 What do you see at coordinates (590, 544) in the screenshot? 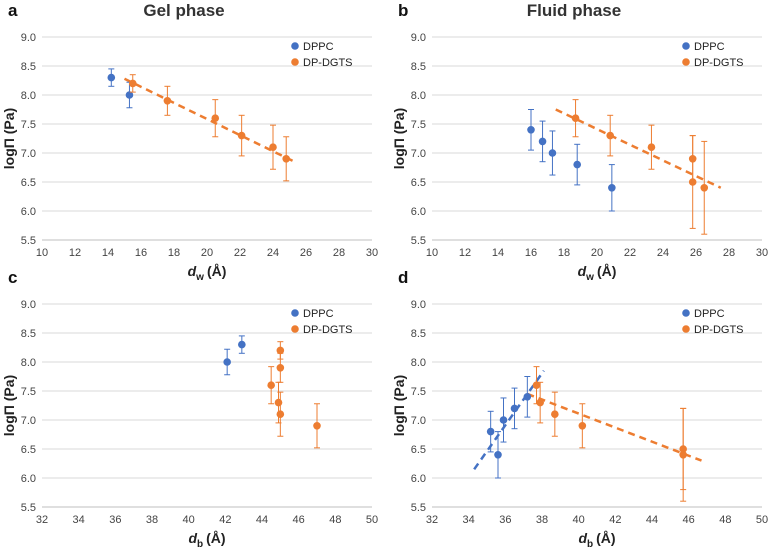
I see `x-axis-title-sub: b` at bounding box center [590, 544].